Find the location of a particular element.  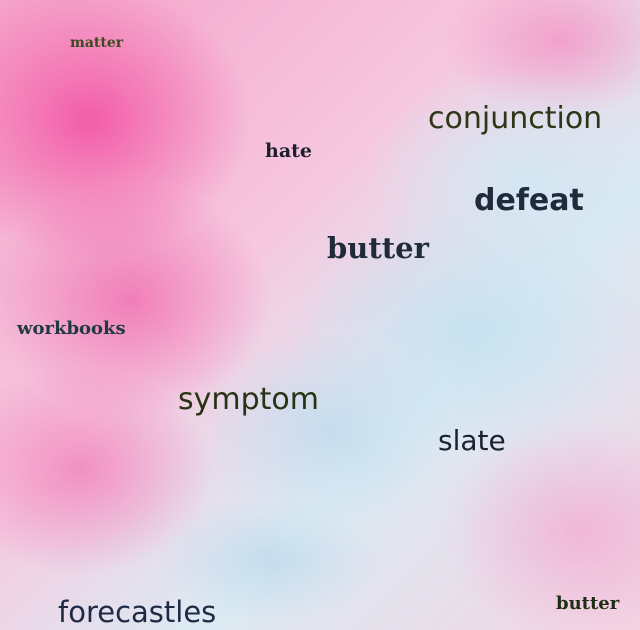

word-matter: matter is located at coordinates (97, 43).